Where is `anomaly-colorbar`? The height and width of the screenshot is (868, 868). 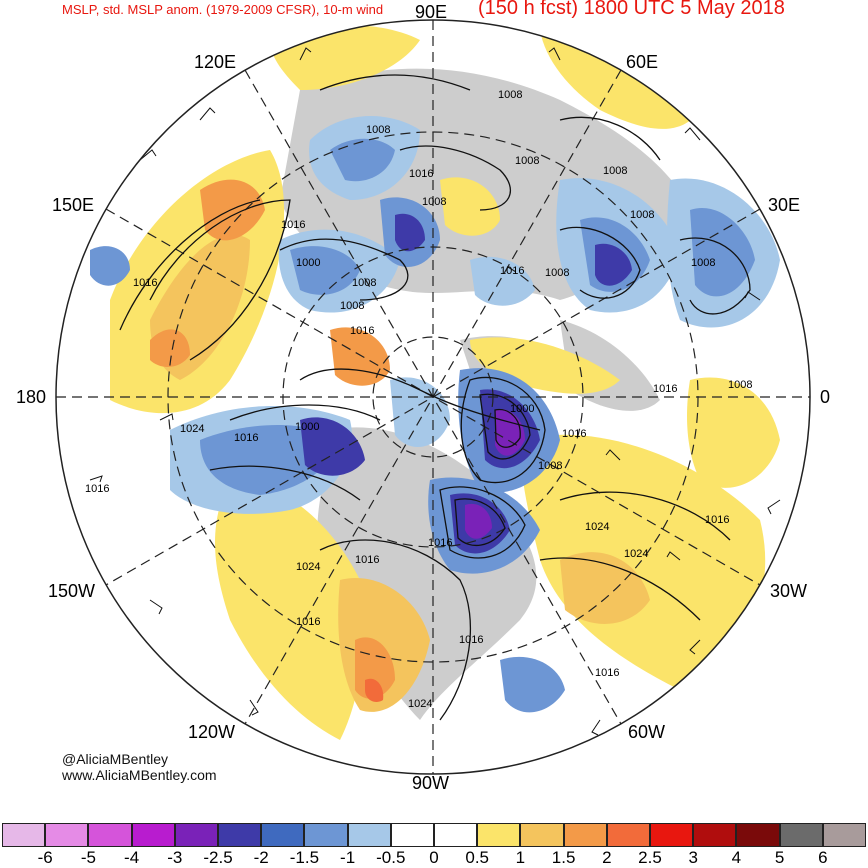 anomaly-colorbar is located at coordinates (434, 835).